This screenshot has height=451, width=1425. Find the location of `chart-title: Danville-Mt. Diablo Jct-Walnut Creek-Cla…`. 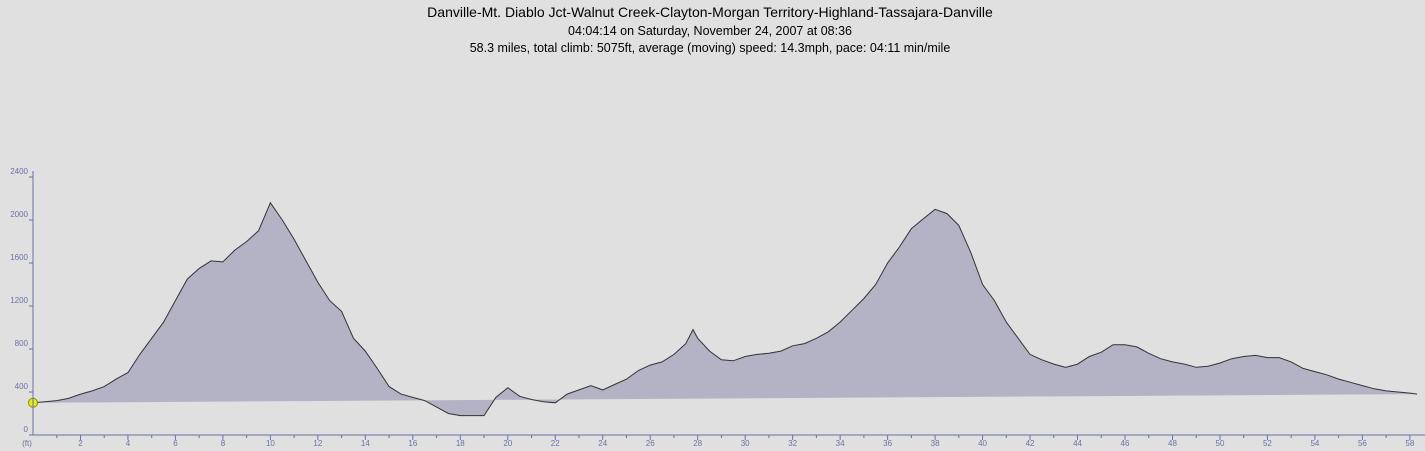

chart-title: Danville-Mt. Diablo Jct-Walnut Creek-Cla… is located at coordinates (710, 12).